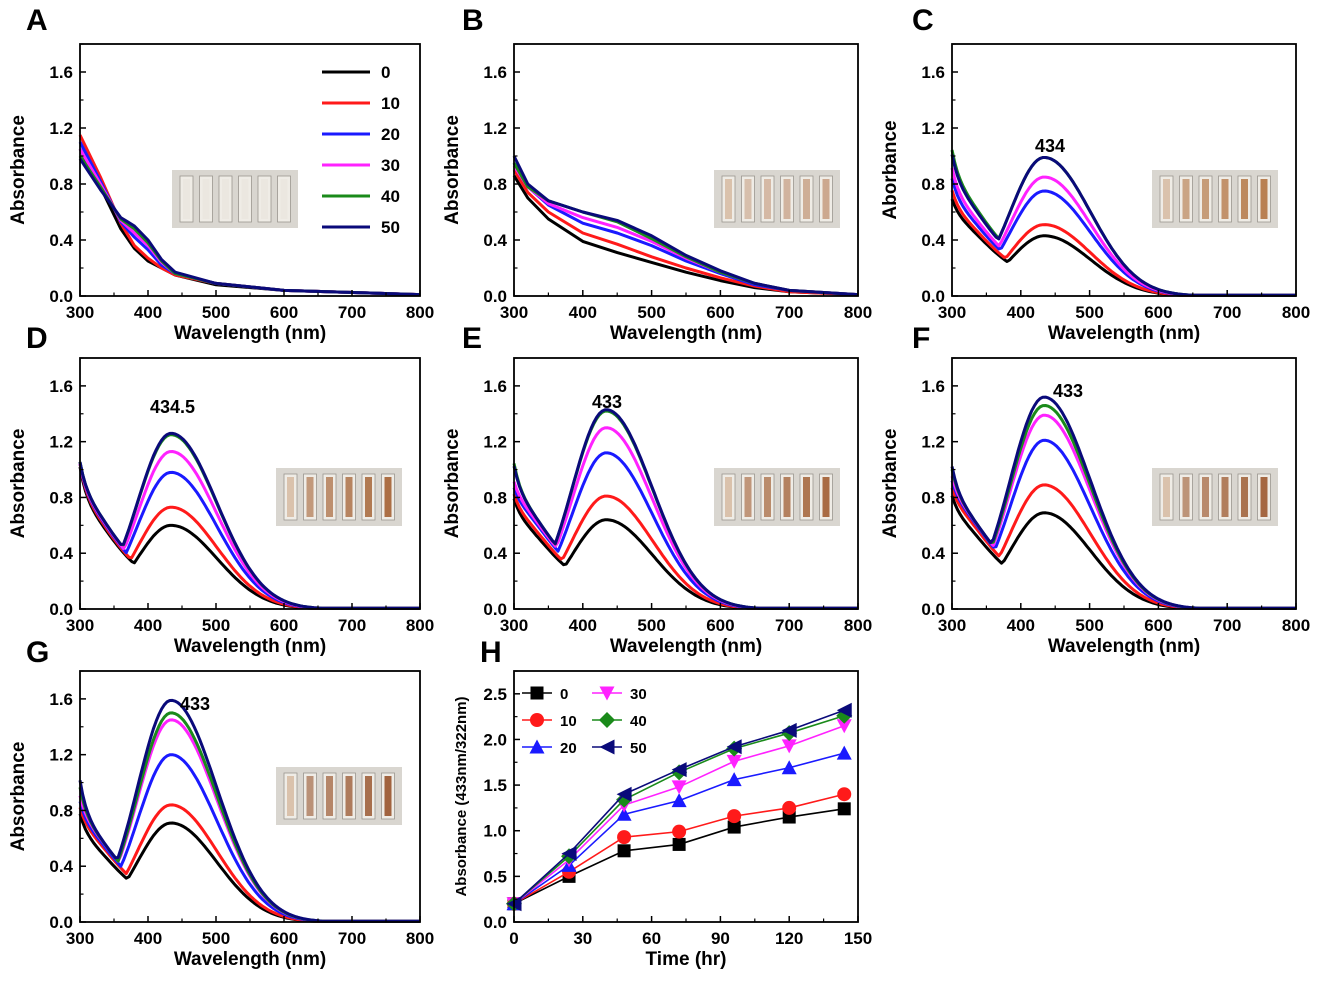 The width and height of the screenshot is (1325, 989). I want to click on peak-annotation: 434, so click(1050, 146).